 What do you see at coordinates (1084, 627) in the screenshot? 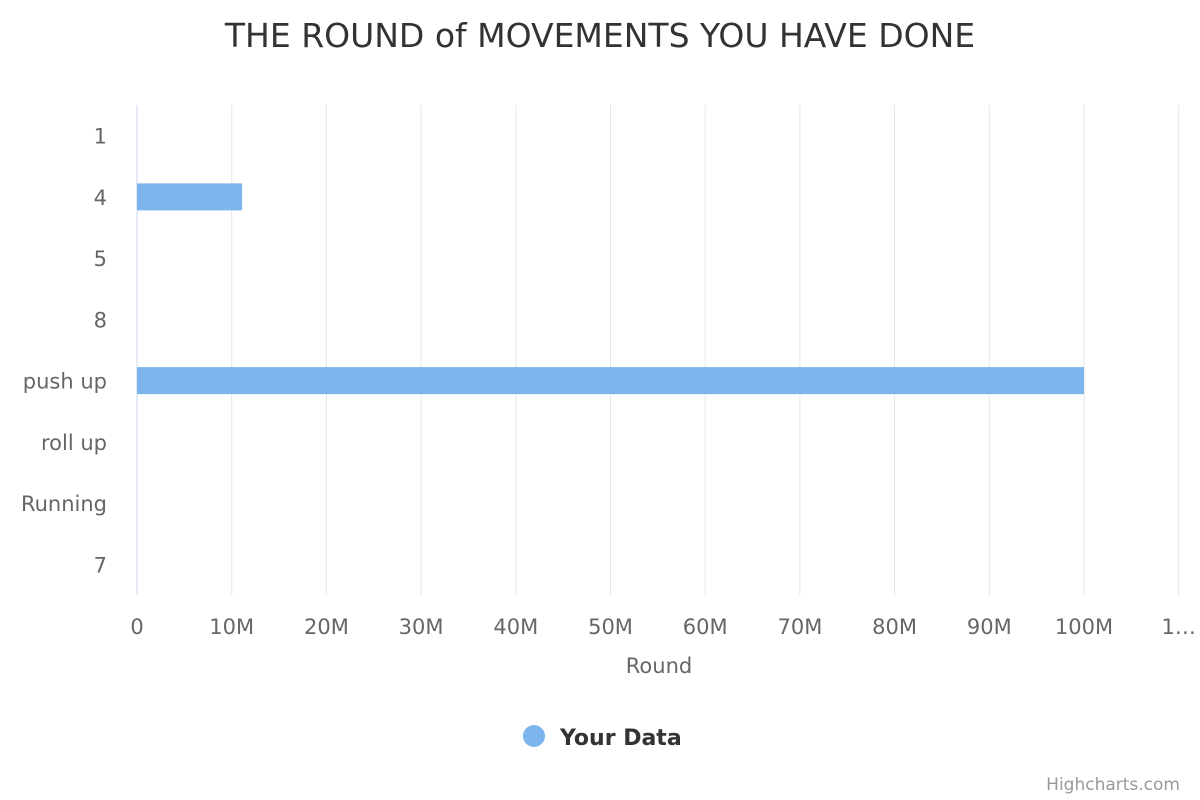
I see `x-tick-label: 100M` at bounding box center [1084, 627].